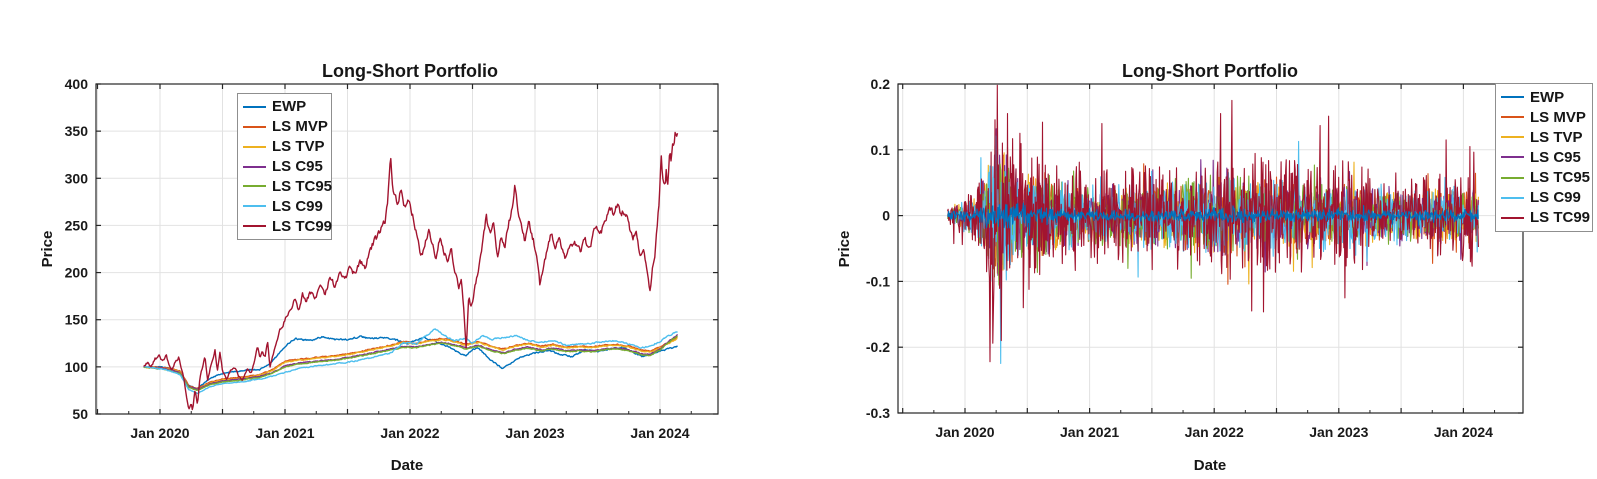  Describe the element at coordinates (878, 281) in the screenshot. I see `y-tick-label: -0.1` at that location.